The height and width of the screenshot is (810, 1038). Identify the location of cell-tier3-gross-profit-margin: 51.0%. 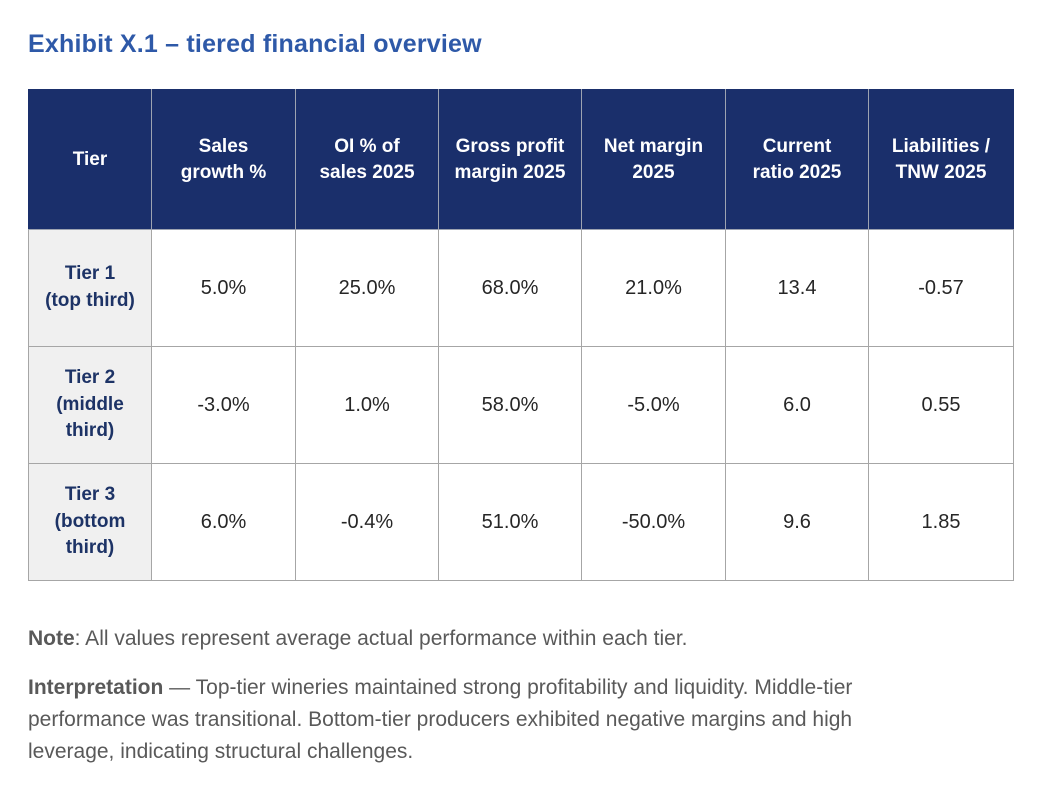
(510, 522).